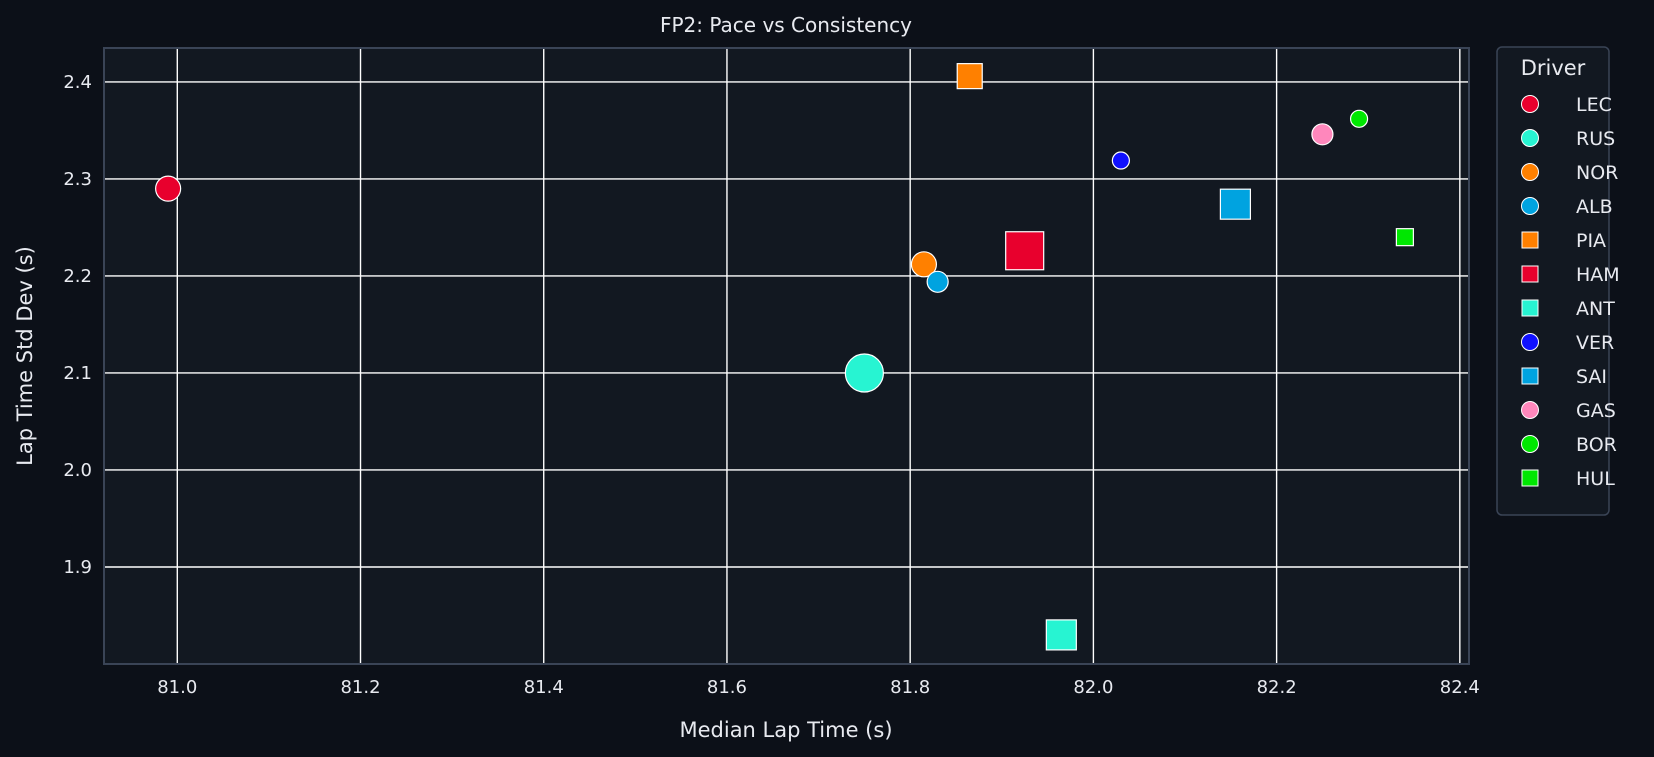 This screenshot has width=1654, height=757. What do you see at coordinates (1025, 251) in the screenshot?
I see `point-ham` at bounding box center [1025, 251].